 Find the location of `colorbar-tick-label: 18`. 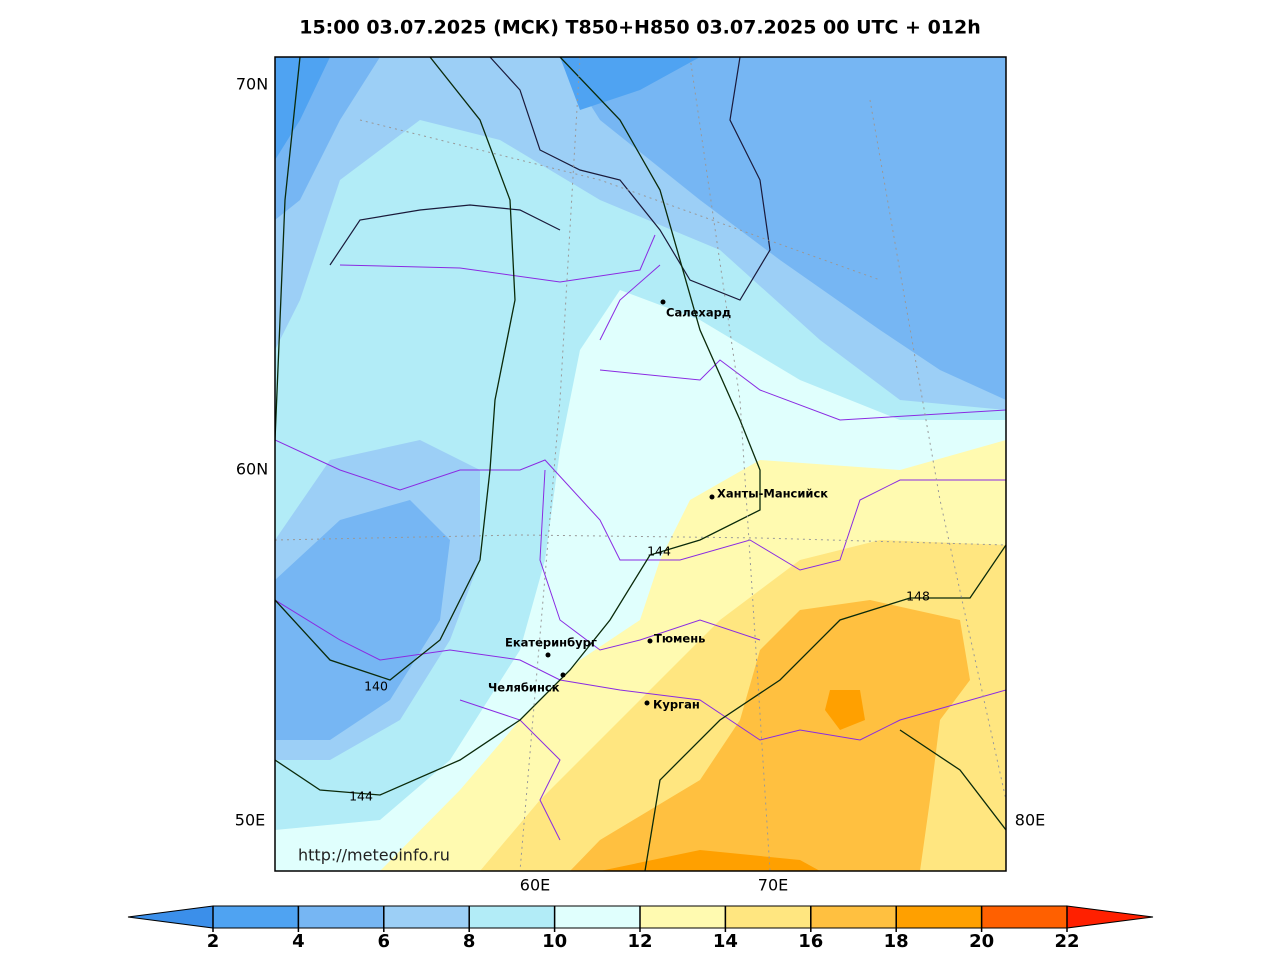

colorbar-tick-label: 18 is located at coordinates (896, 941).